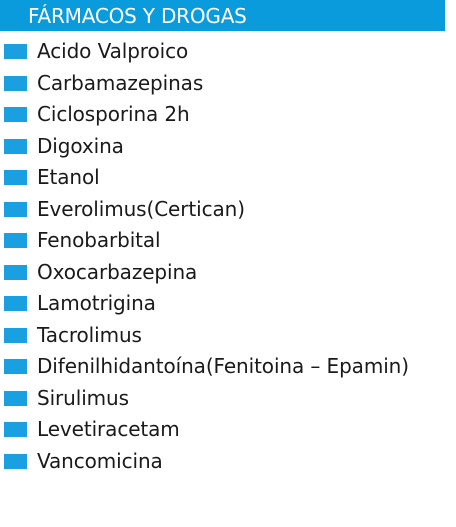  I want to click on list-item-label: Lamotrigina, so click(96, 303).